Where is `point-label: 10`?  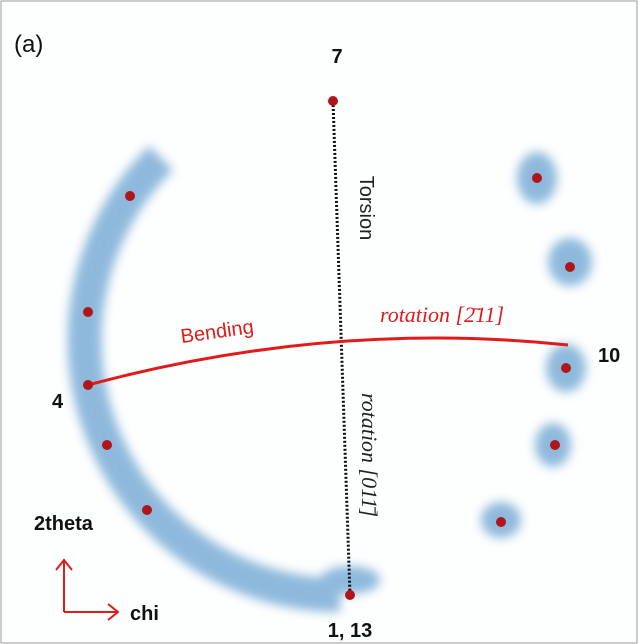 point-label: 10 is located at coordinates (609, 356).